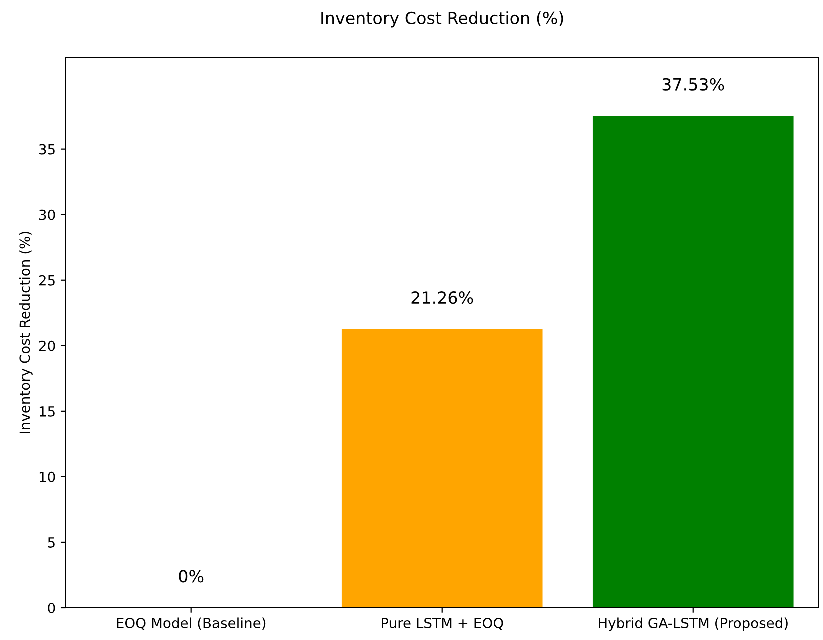  Describe the element at coordinates (52, 608) in the screenshot. I see `y-tick-label: 0` at that location.